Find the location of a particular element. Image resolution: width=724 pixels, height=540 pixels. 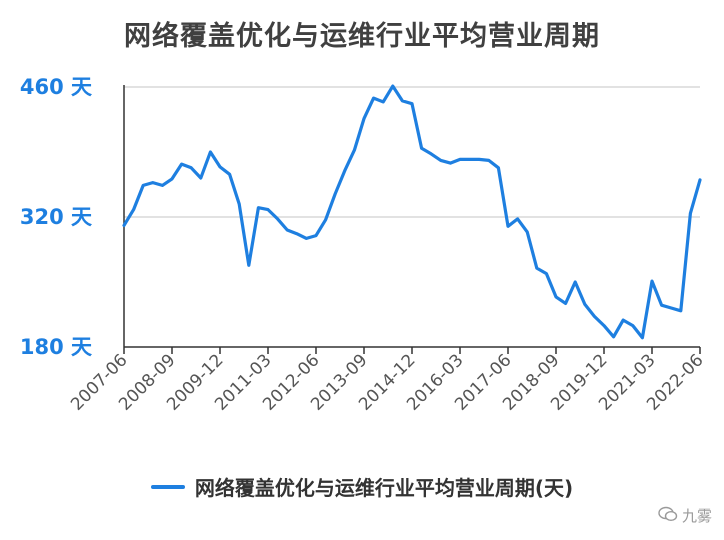

watermark-text: 九雾 is located at coordinates (696, 516).